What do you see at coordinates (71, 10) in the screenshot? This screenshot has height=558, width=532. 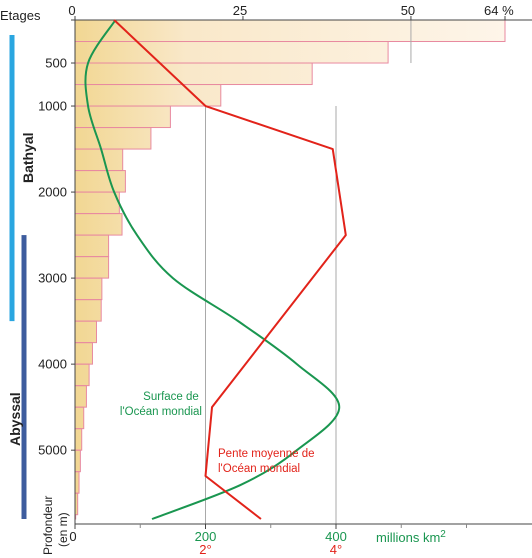 I see `top-tick-label: 0` at bounding box center [71, 10].